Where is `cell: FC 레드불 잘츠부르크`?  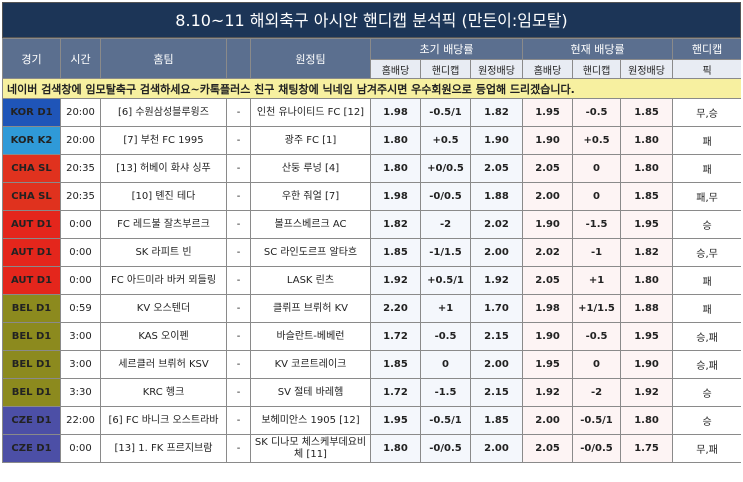 cell: FC 레드불 잘츠부르크 is located at coordinates (163, 224).